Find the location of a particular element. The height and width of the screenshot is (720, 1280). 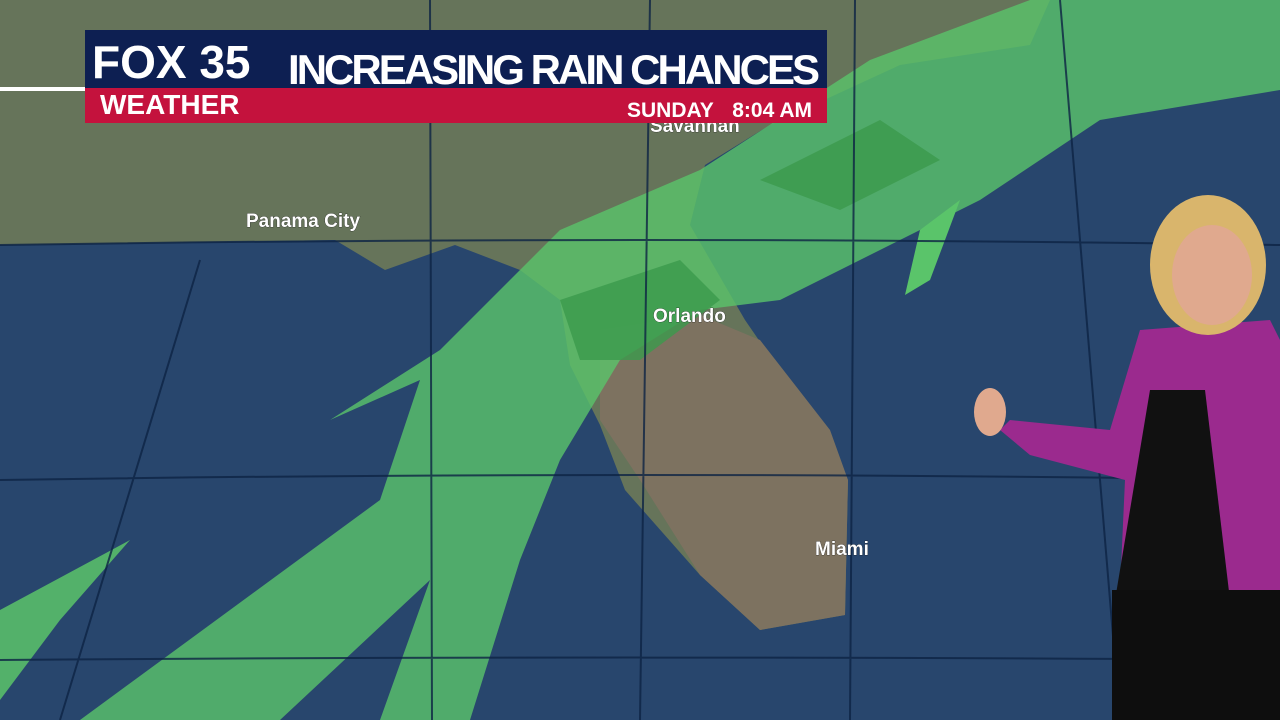

banner-bottom is located at coordinates (456, 105).